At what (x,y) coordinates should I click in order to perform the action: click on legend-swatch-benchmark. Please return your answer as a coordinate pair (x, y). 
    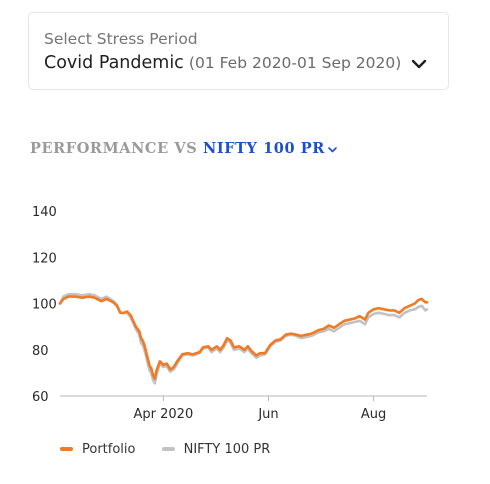
    Looking at the image, I should click on (168, 449).